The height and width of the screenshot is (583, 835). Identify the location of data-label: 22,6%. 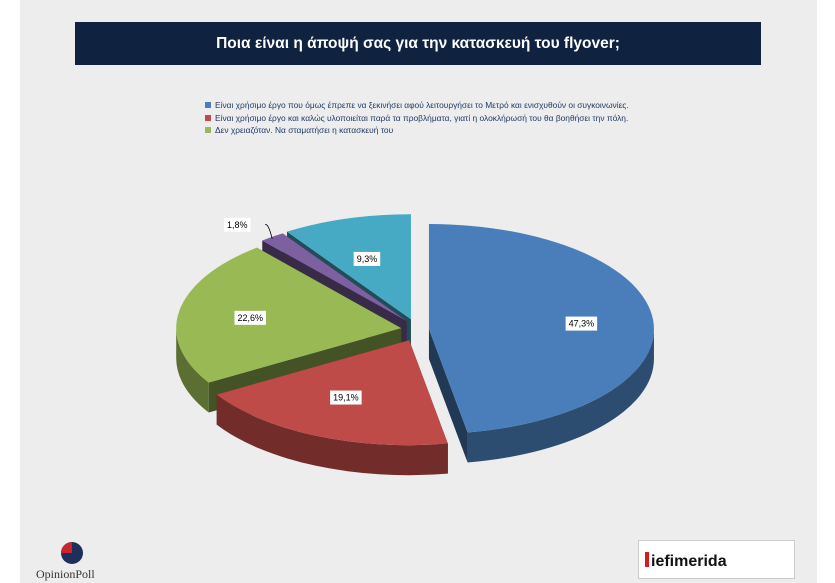
(250, 318).